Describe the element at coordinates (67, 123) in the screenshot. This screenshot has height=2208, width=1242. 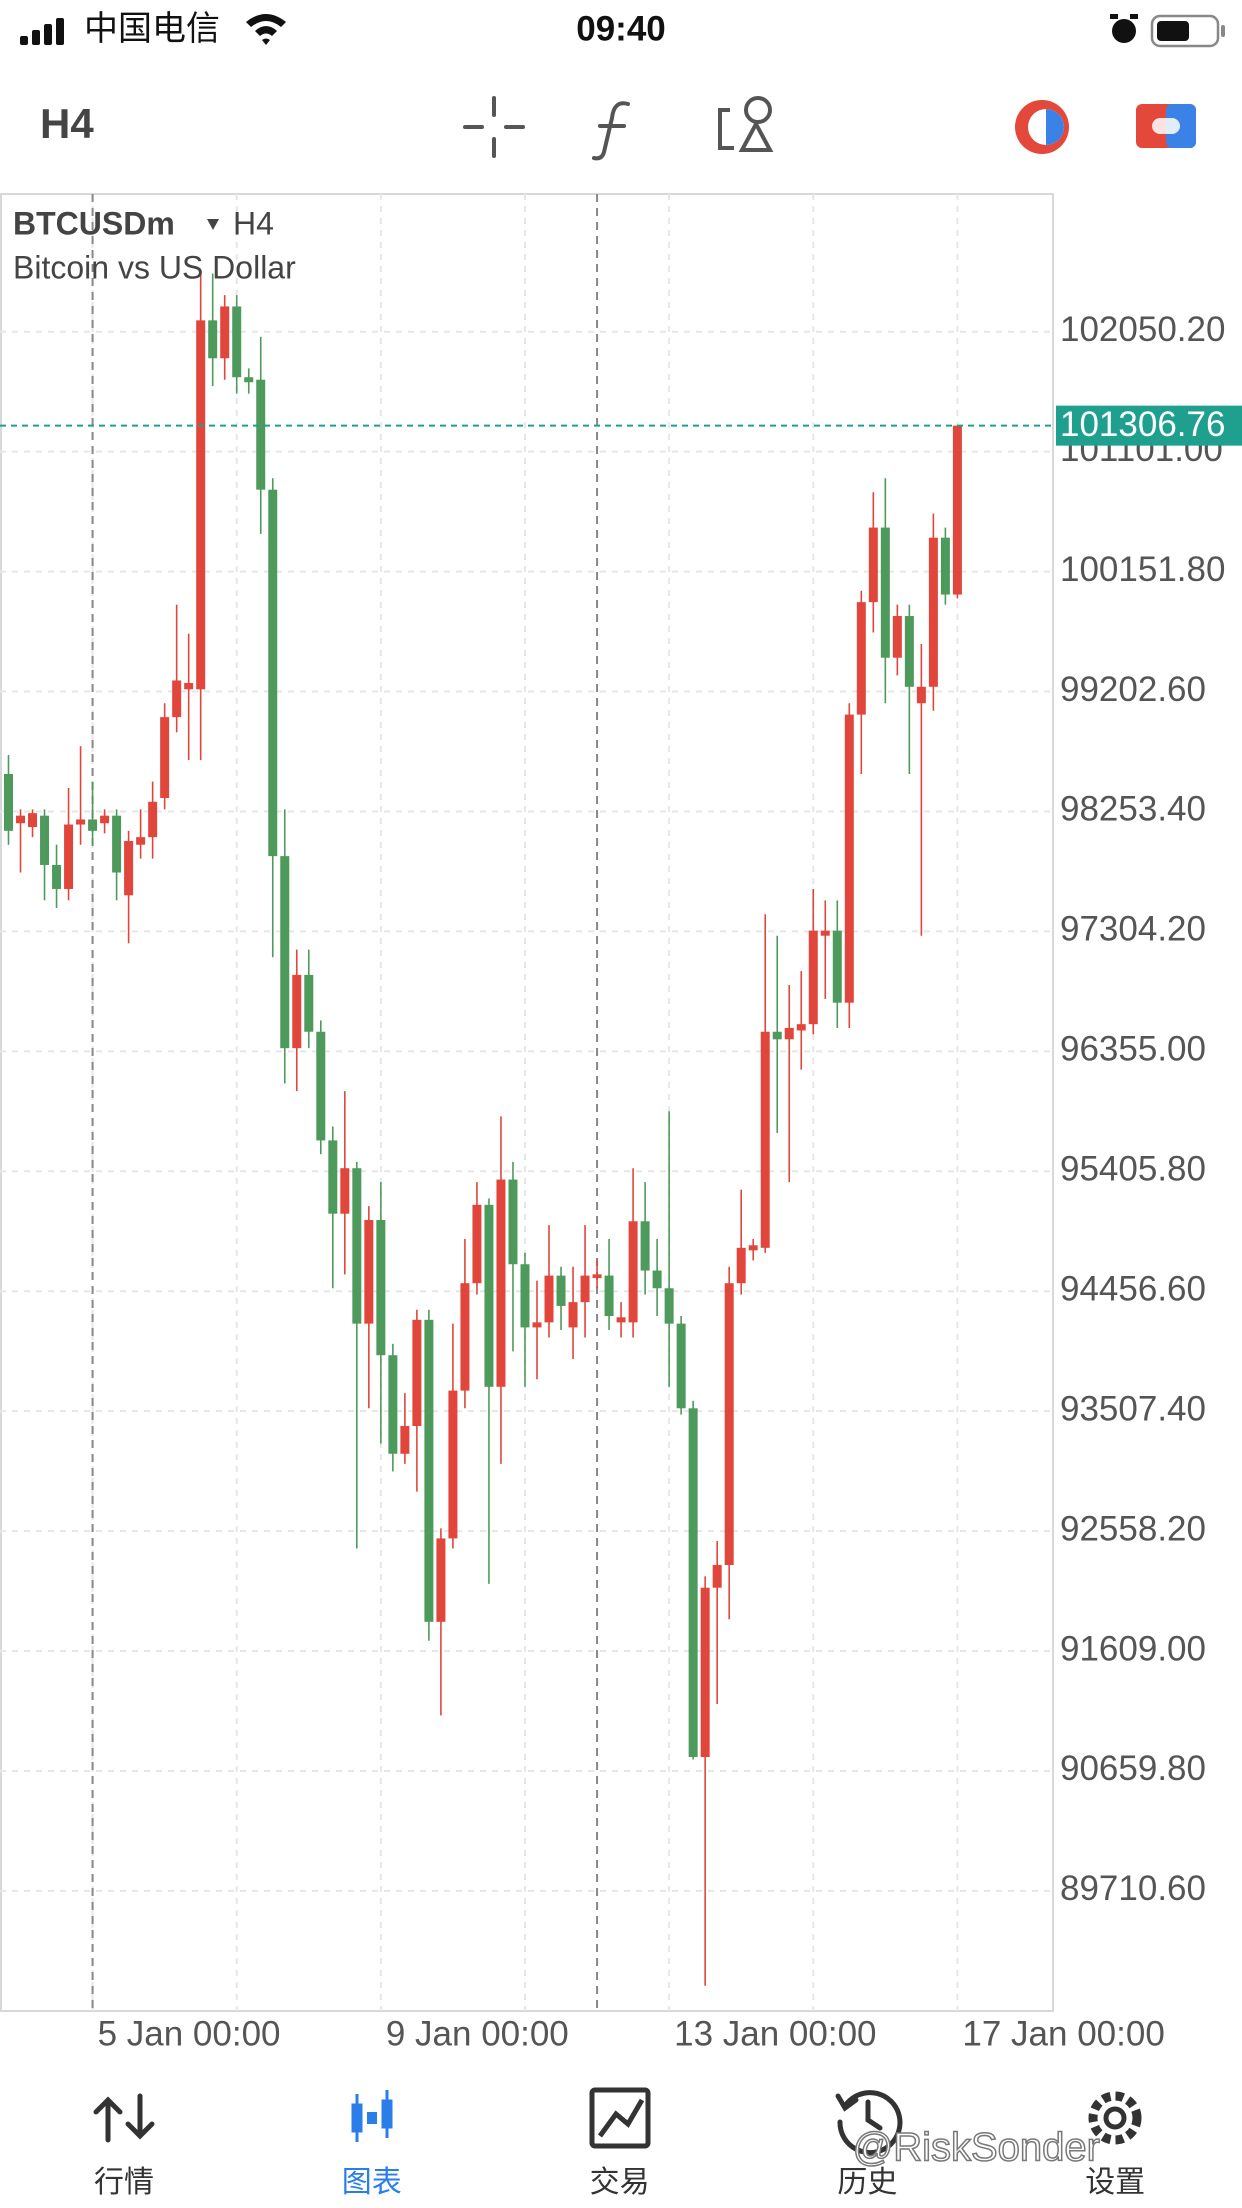
I see `timeframe-button: H4` at that location.